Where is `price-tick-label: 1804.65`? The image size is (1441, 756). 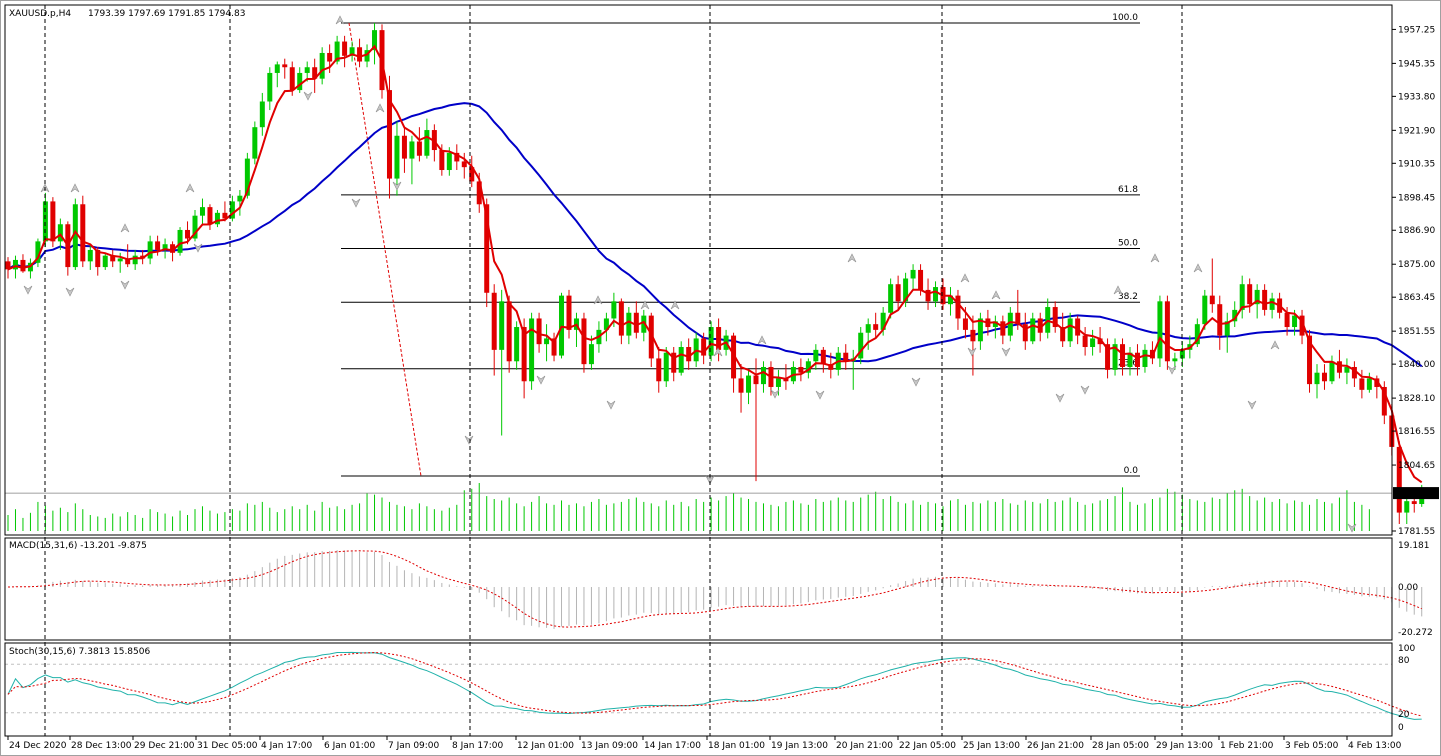
price-tick-label: 1804.65 is located at coordinates (1416, 466).